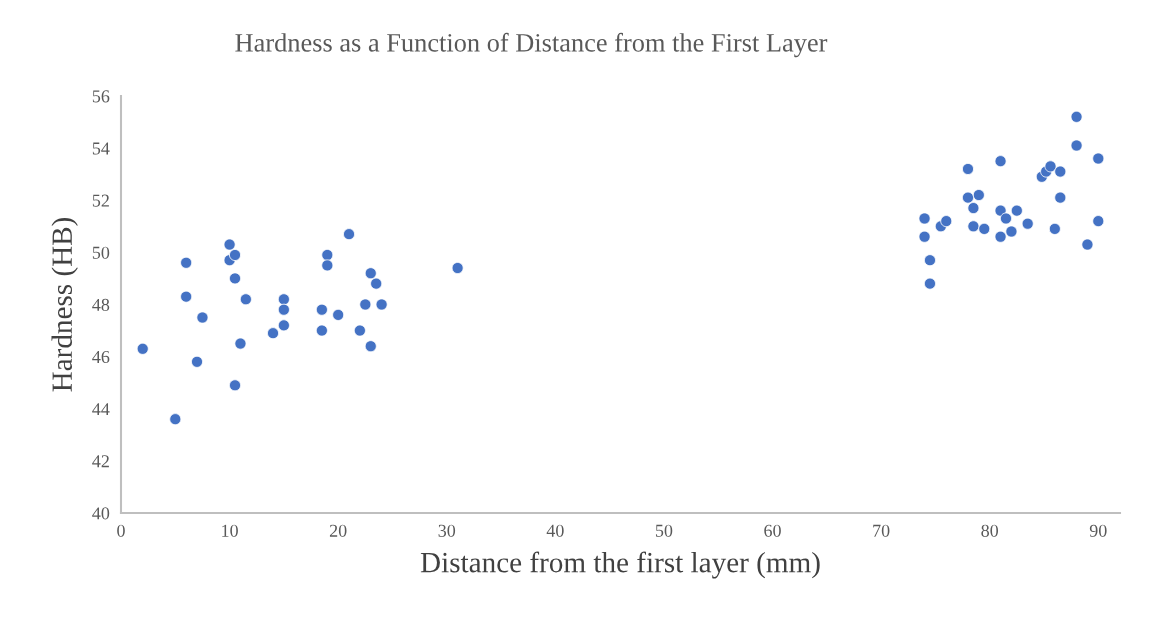 The width and height of the screenshot is (1160, 622). Describe the element at coordinates (101, 96) in the screenshot. I see `y-tick-label: 56` at that location.